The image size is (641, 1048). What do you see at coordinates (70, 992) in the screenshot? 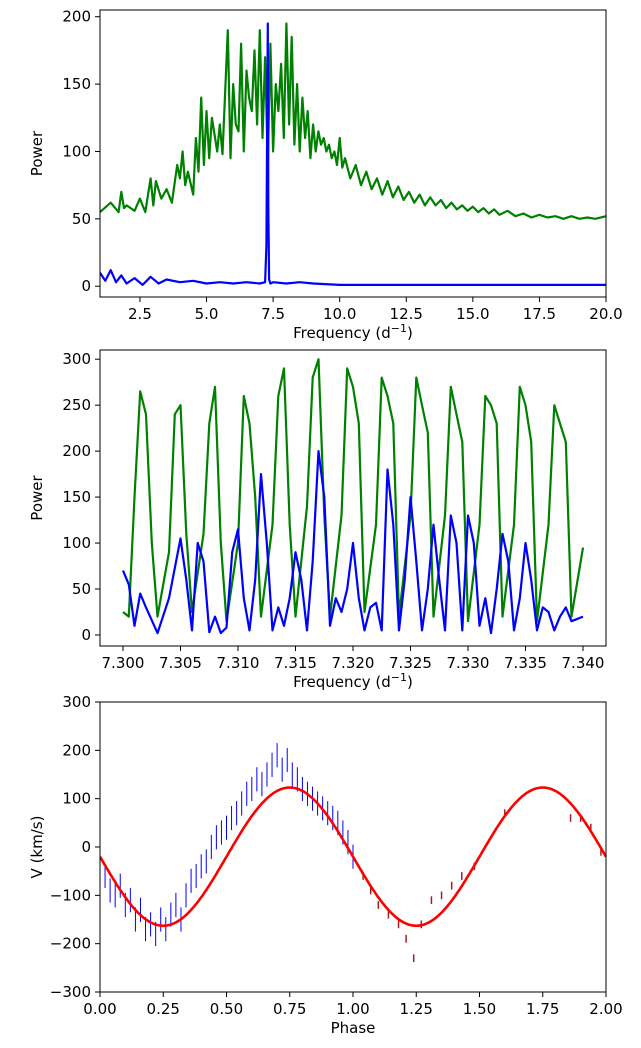
I see `y-tick-label: −300` at bounding box center [70, 992].